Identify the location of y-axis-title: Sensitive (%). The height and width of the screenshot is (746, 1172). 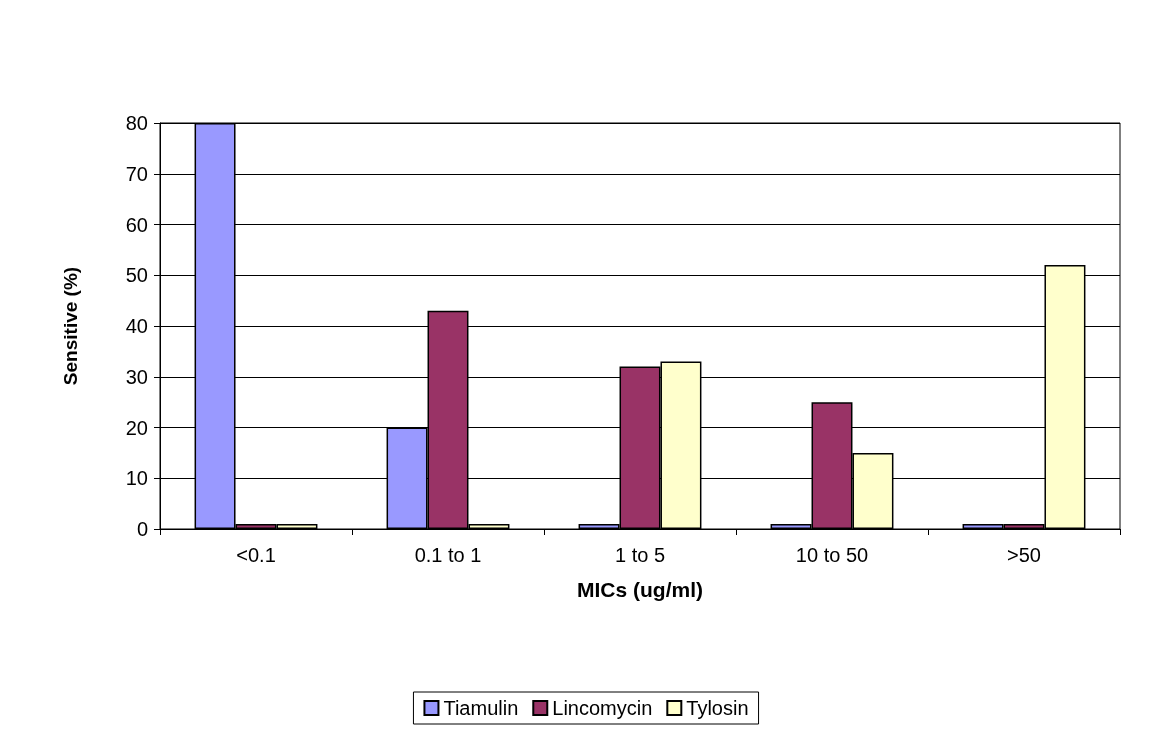
(70, 326).